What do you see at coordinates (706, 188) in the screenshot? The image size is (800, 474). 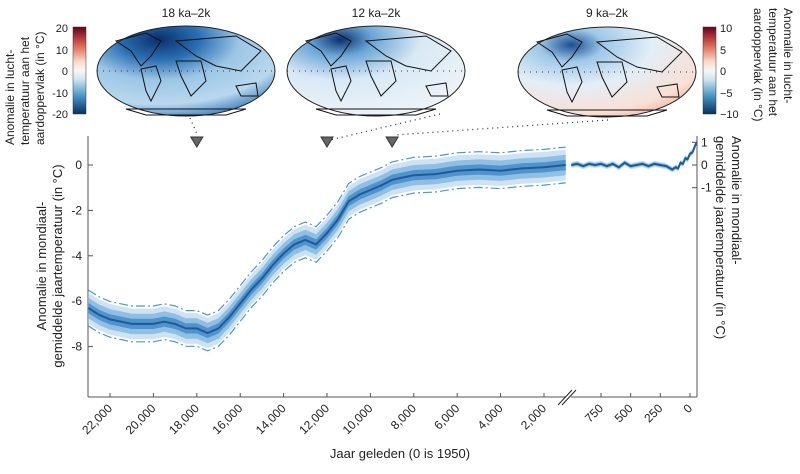 I see `y-tick-label-right: -1` at bounding box center [706, 188].